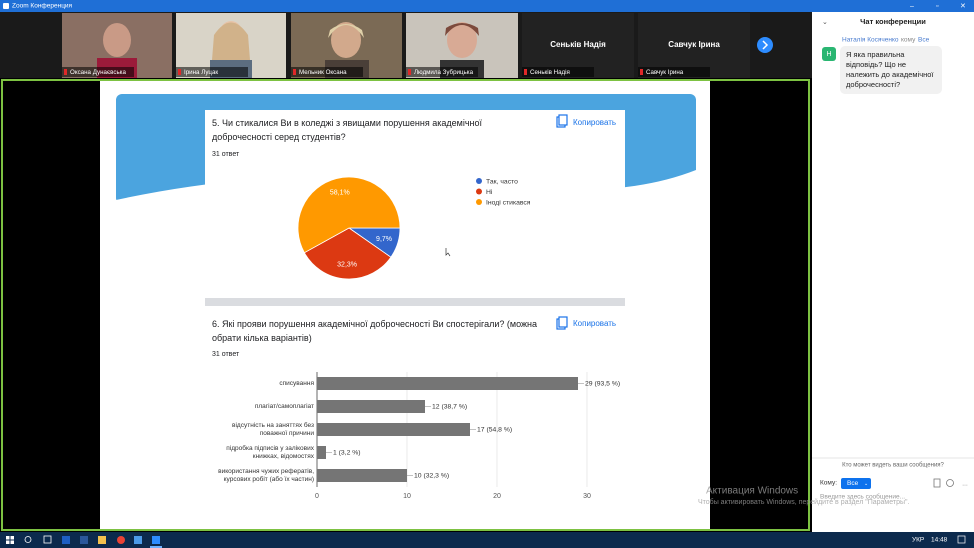 Image resolution: width=974 pixels, height=548 pixels. Describe the element at coordinates (908, 40) in the screenshot. I see `to-word: кому` at that location.